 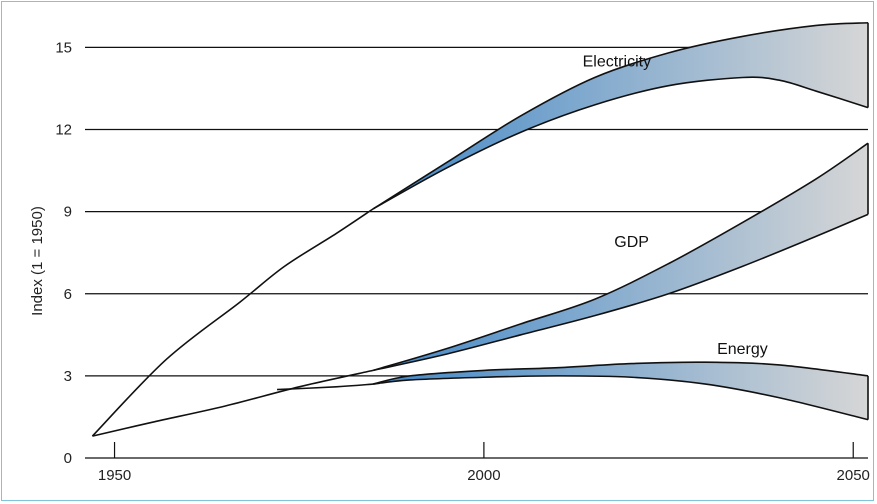 What do you see at coordinates (483, 475) in the screenshot?
I see `x-tick-label: 2000` at bounding box center [483, 475].